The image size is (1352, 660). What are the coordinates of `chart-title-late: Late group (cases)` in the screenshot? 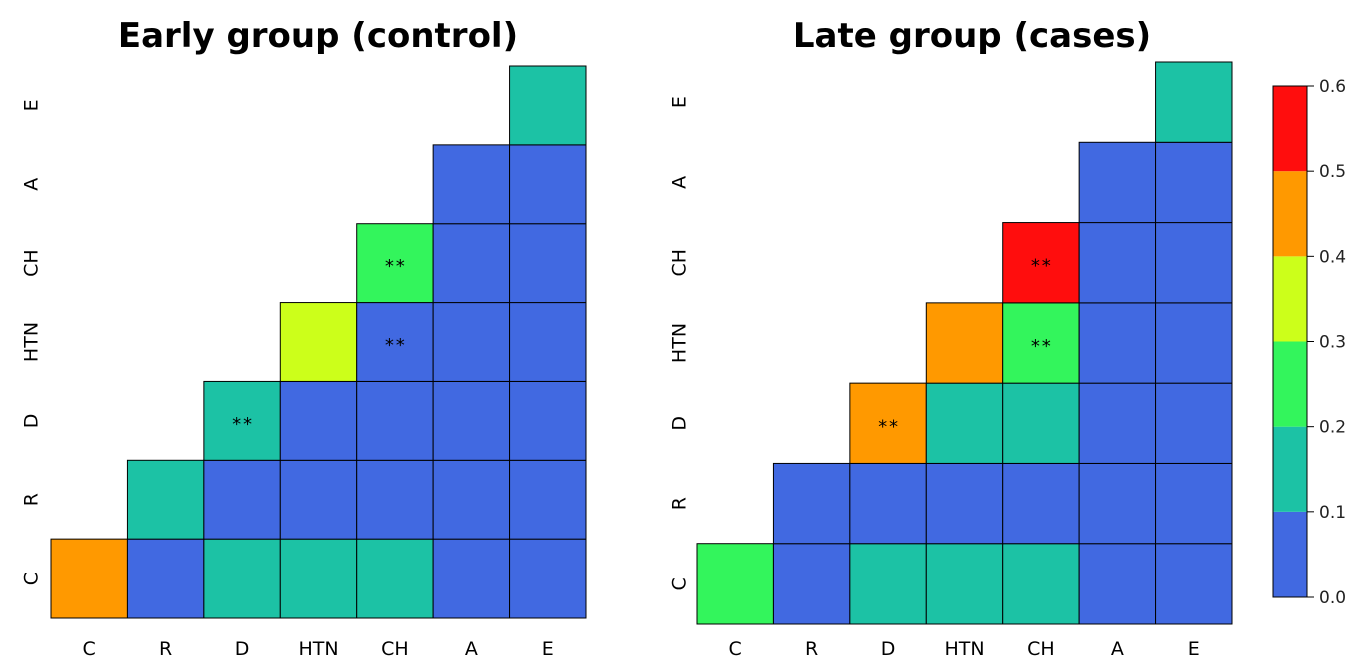 It's located at (972, 36).